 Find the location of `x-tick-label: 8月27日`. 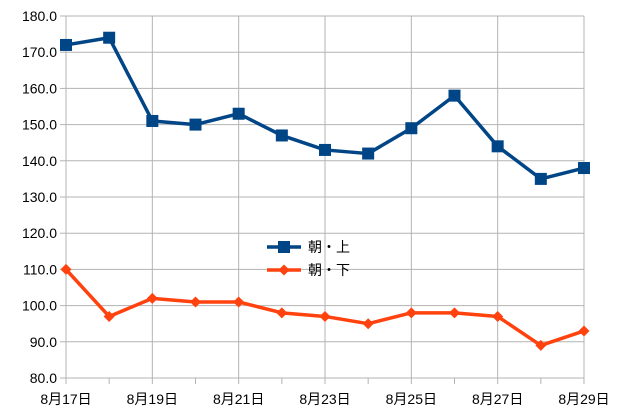

x-tick-label: 8月27日 is located at coordinates (497, 399).